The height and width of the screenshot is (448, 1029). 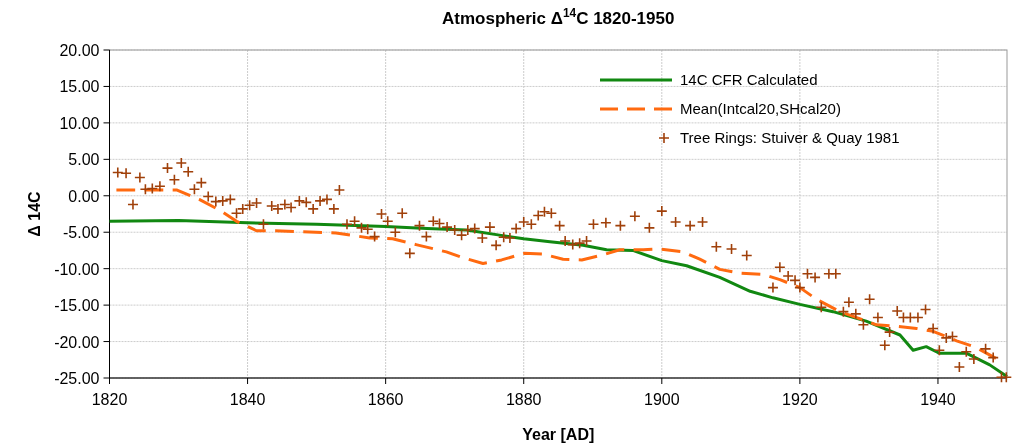 I want to click on x-tick-label: 1840, so click(x=247, y=399).